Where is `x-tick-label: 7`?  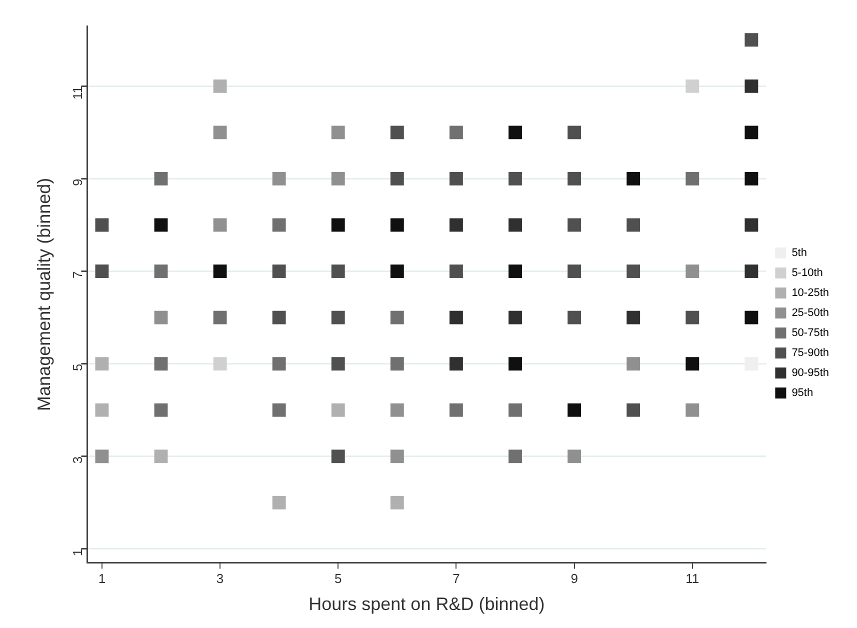 x-tick-label: 7 is located at coordinates (456, 578).